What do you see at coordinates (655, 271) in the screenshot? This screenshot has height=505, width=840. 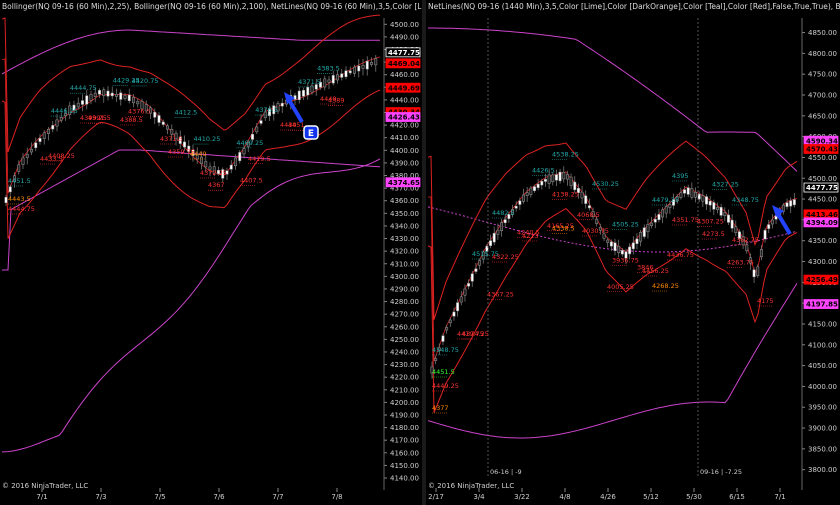 I see `label-red: 4456.25` at bounding box center [655, 271].